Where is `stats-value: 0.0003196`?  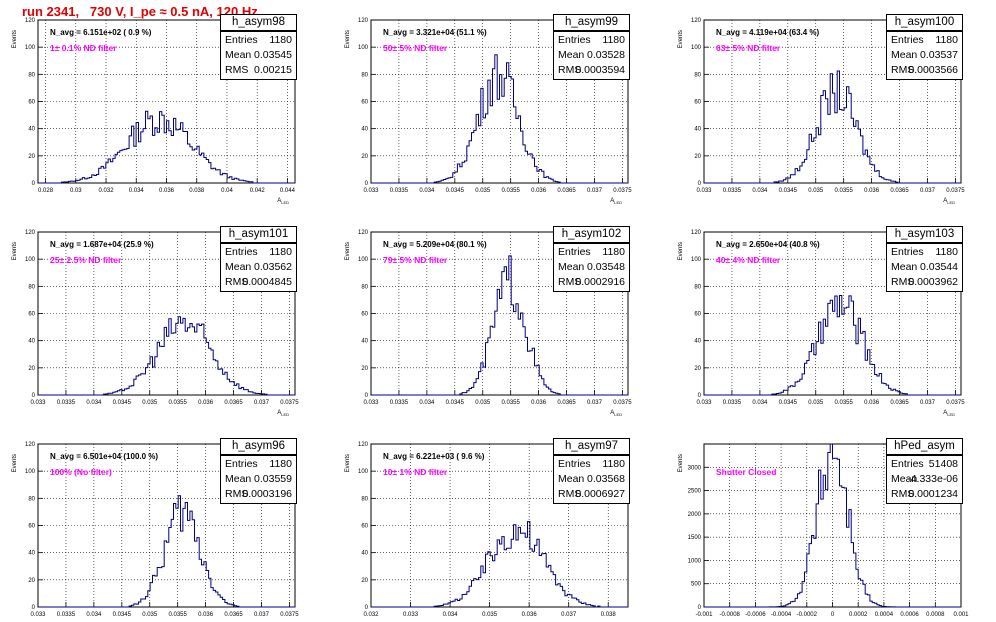
stats-value: 0.0003196 is located at coordinates (267, 494).